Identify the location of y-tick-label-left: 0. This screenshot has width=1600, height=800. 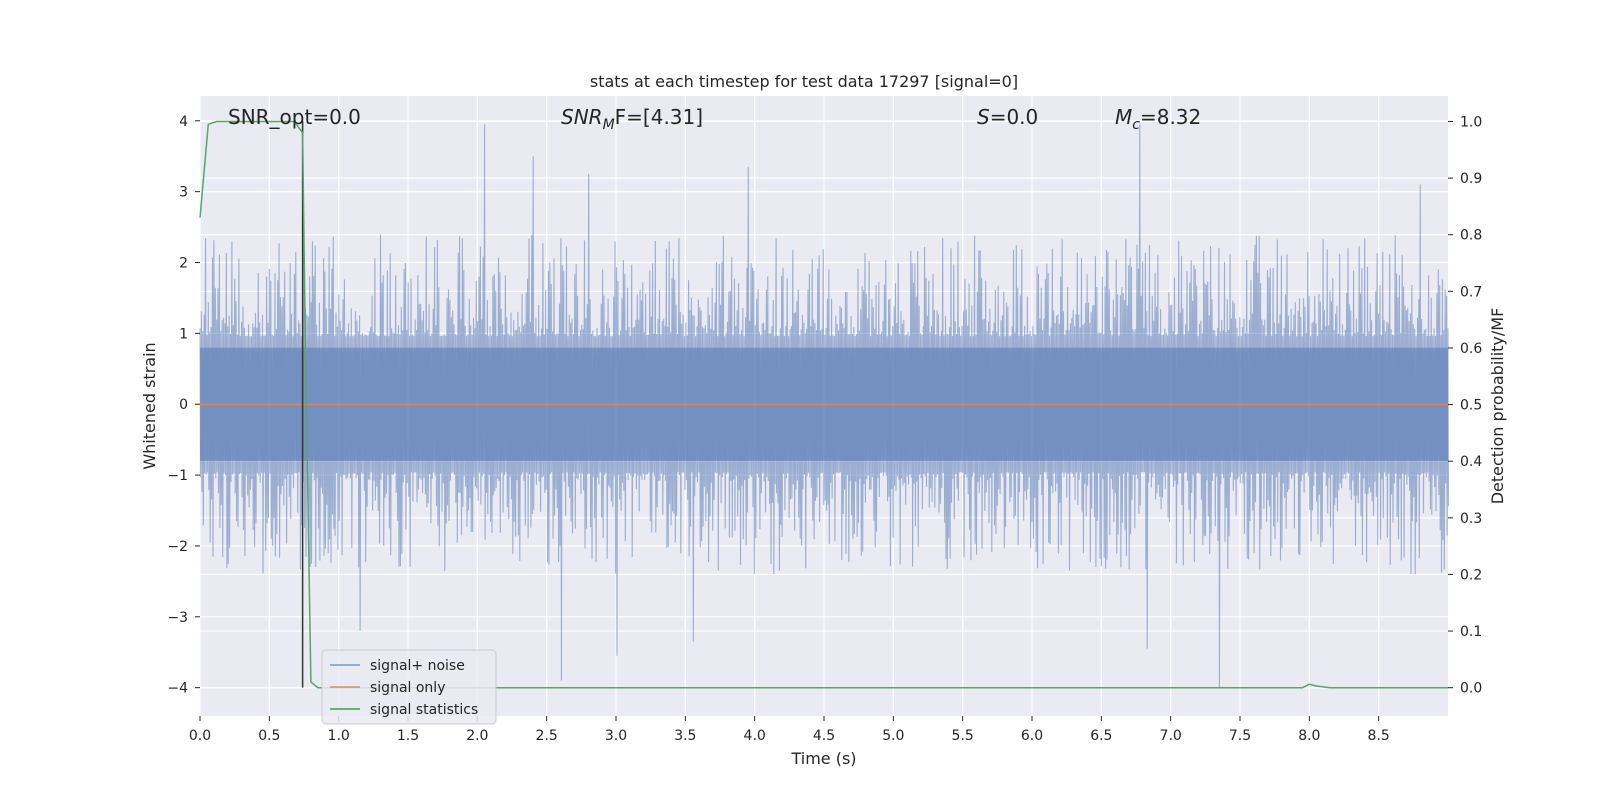
(183, 405).